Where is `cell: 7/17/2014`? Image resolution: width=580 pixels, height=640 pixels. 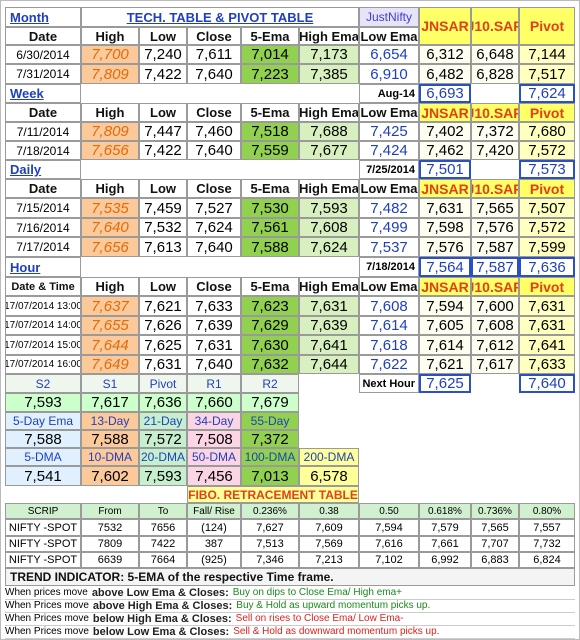 cell: 7/17/2014 is located at coordinates (43, 247).